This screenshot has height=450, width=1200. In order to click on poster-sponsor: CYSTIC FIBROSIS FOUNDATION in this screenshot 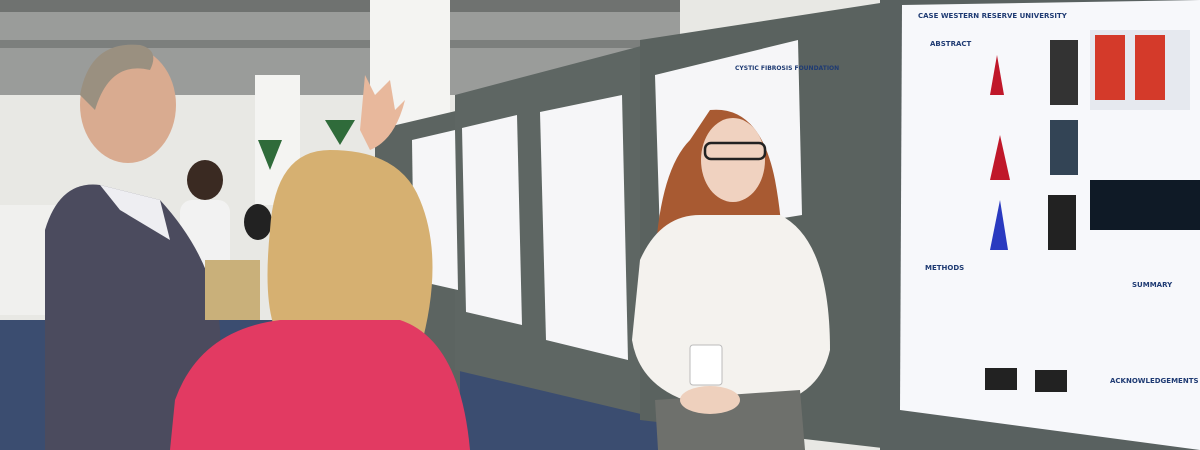, I will do `click(787, 68)`.